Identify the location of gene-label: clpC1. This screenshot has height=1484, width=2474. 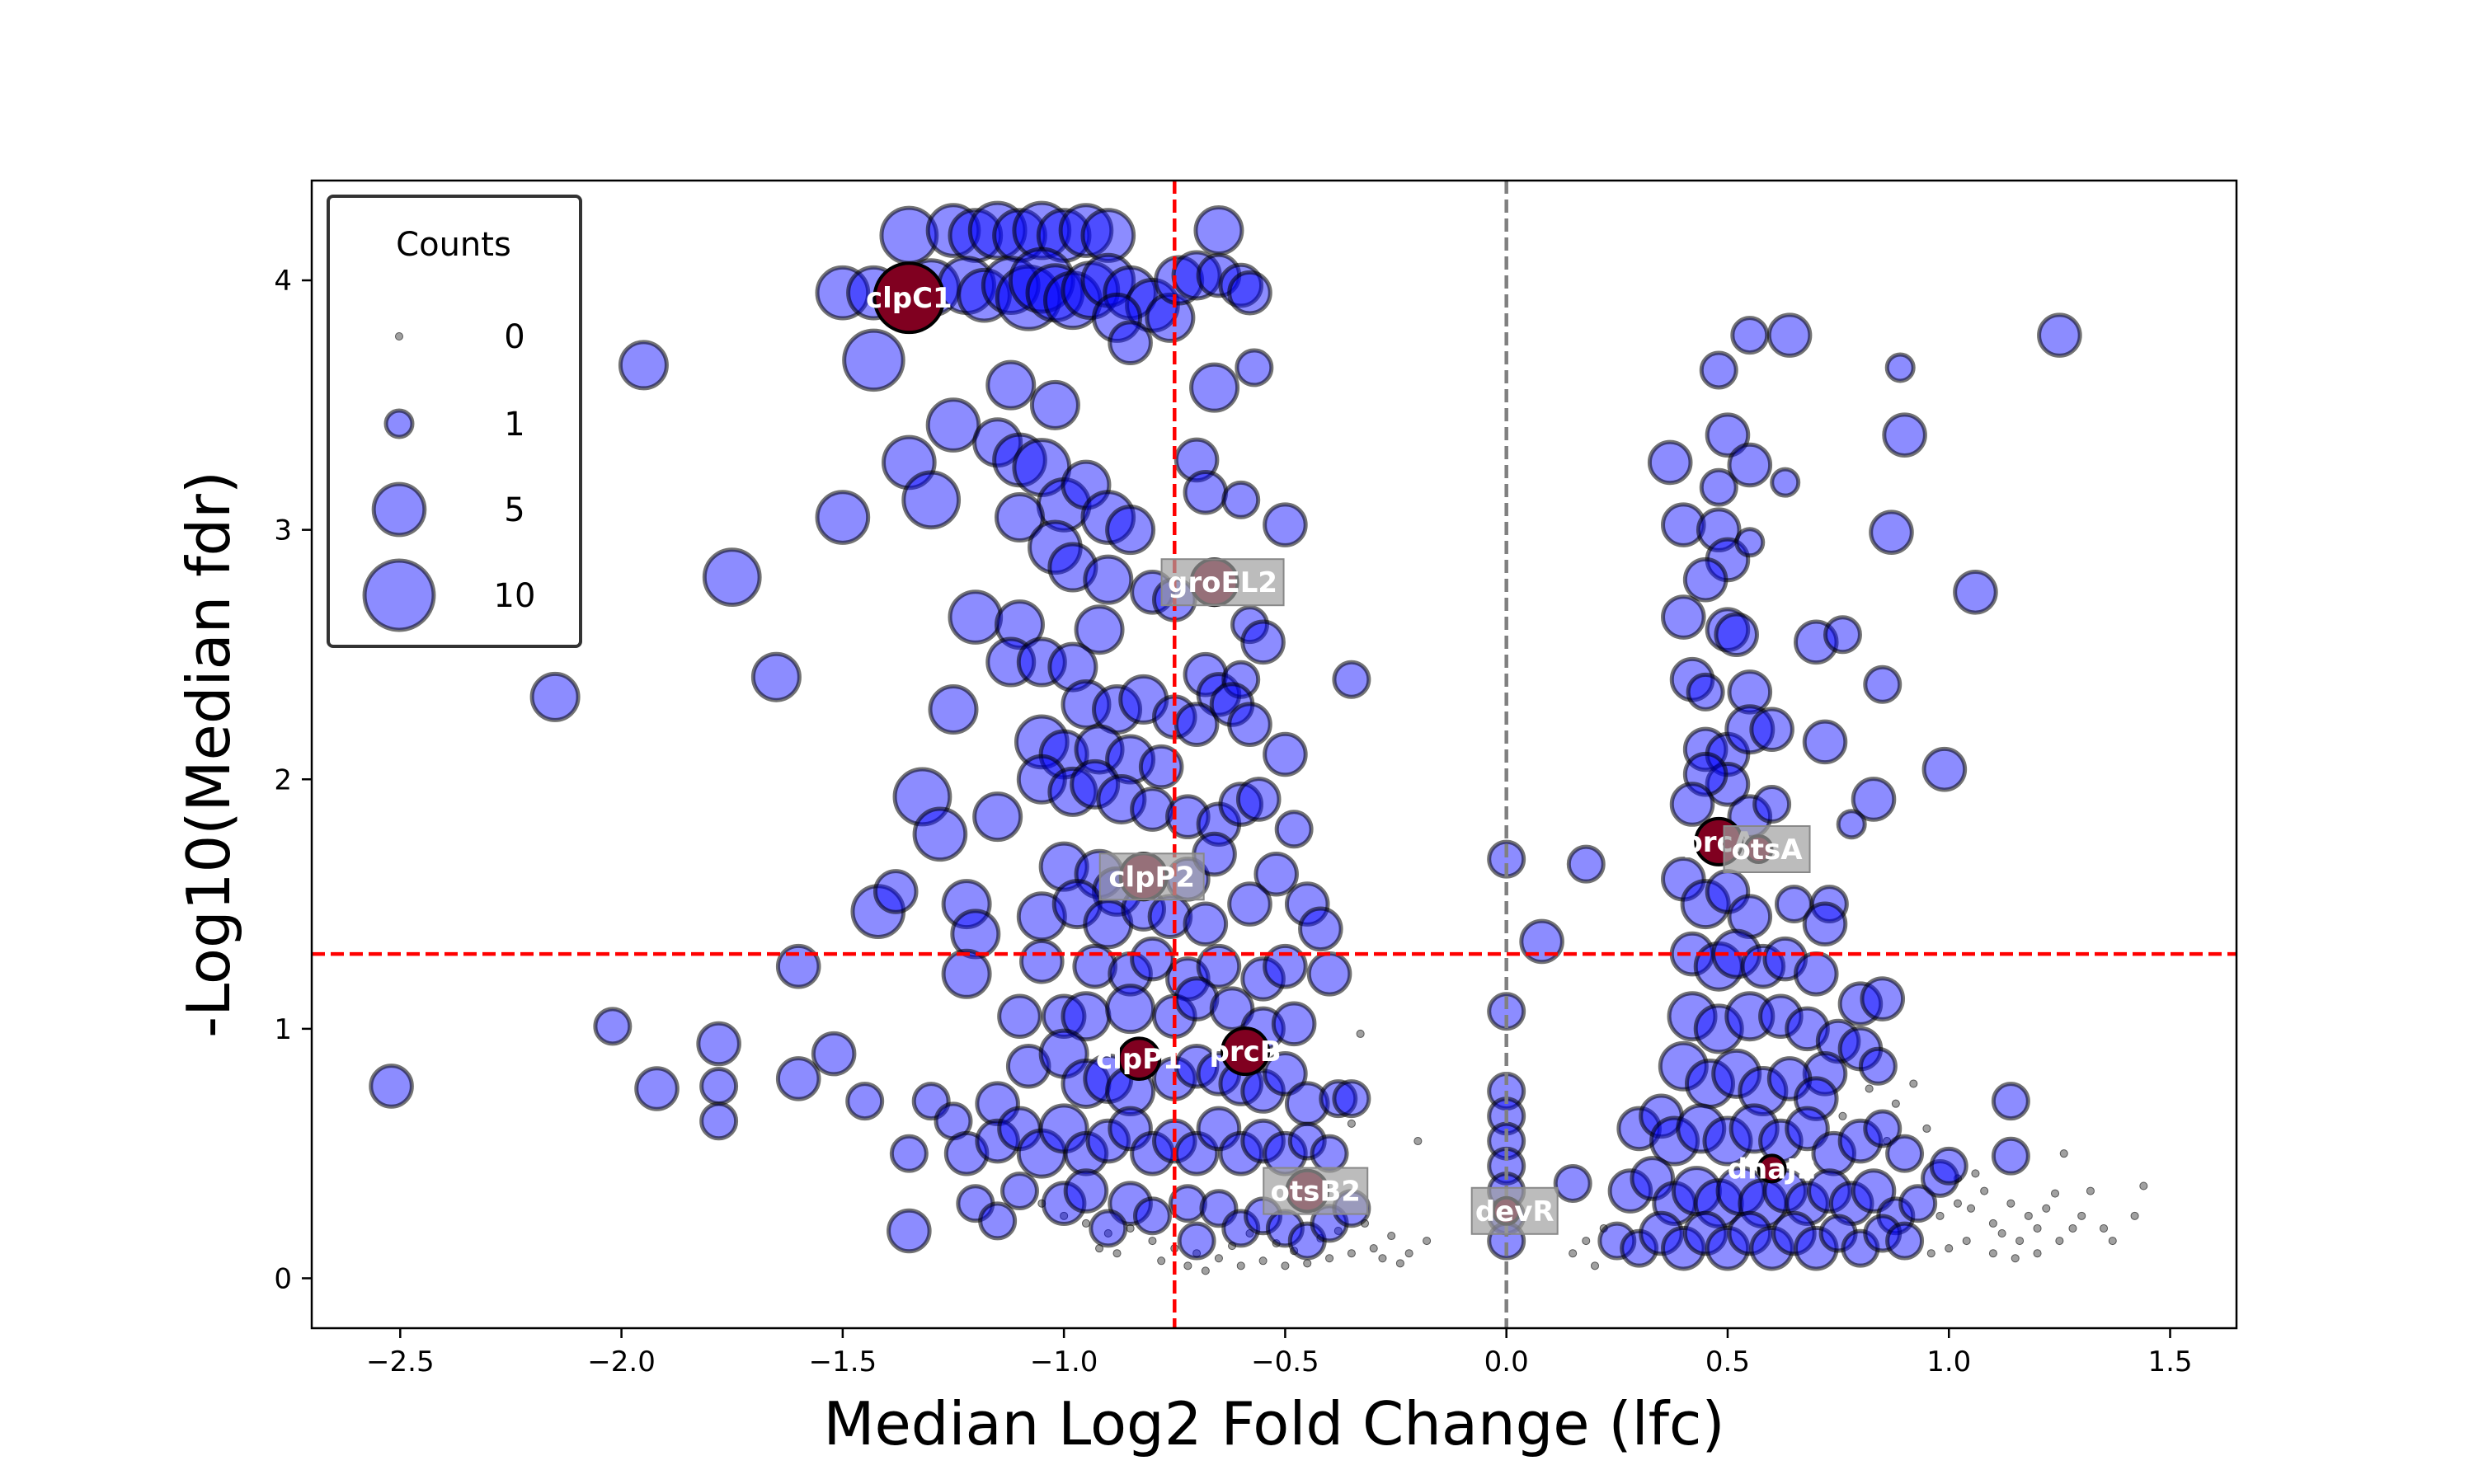
(909, 298).